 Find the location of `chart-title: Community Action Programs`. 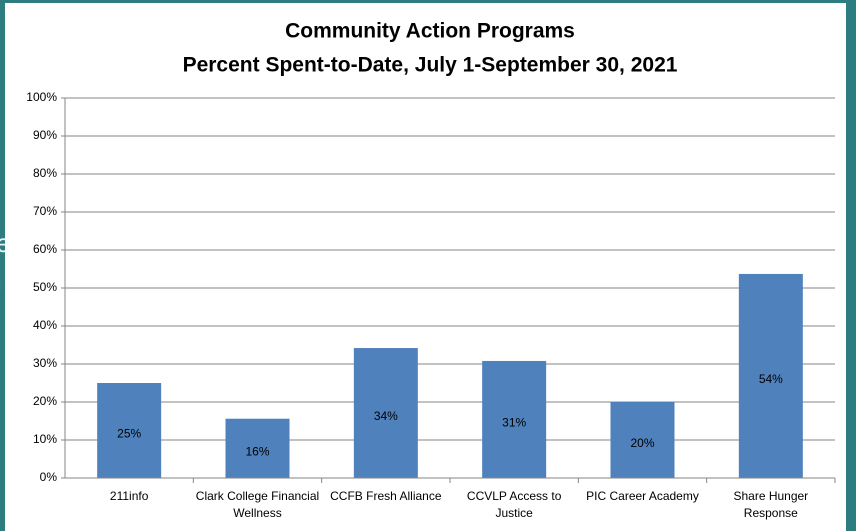

chart-title: Community Action Programs is located at coordinates (430, 31).